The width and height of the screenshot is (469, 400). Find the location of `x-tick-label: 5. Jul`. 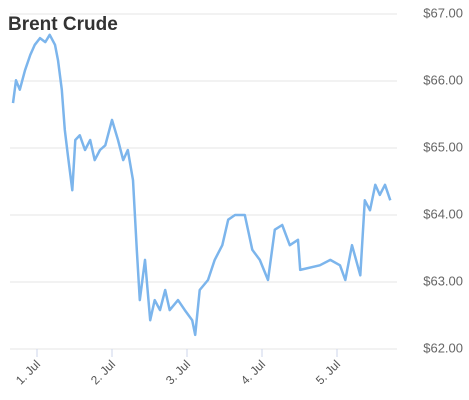

x-tick-label: 5. Jul is located at coordinates (328, 372).